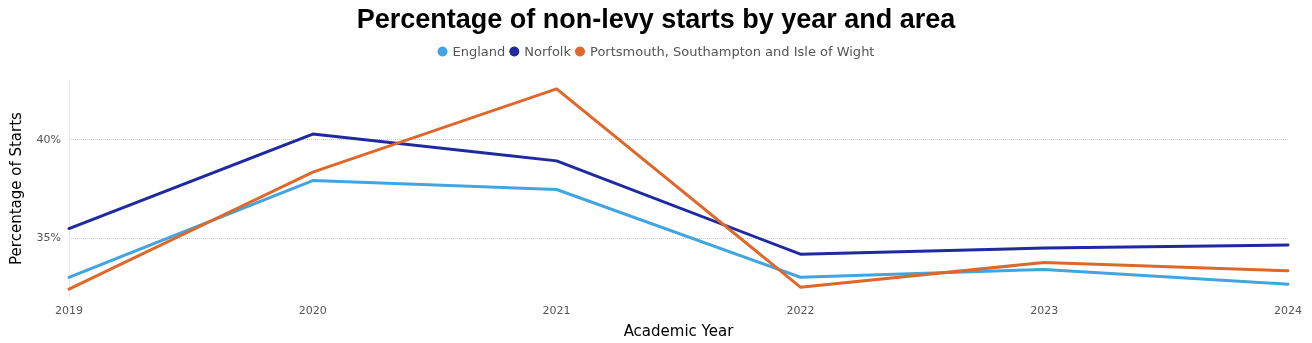 Image resolution: width=1312 pixels, height=343 pixels. Describe the element at coordinates (556, 310) in the screenshot. I see `x-tick-label: 2021` at that location.